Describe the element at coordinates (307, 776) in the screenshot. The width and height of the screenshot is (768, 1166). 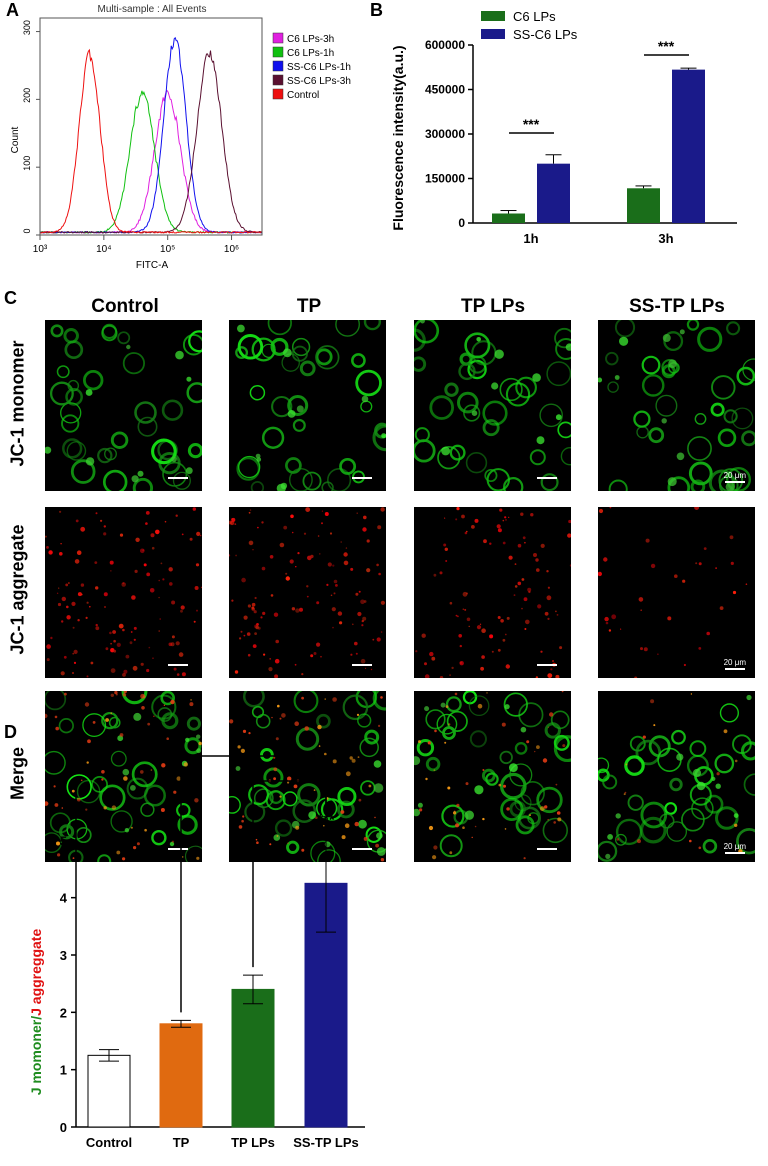
I see `micrograph-image` at that location.